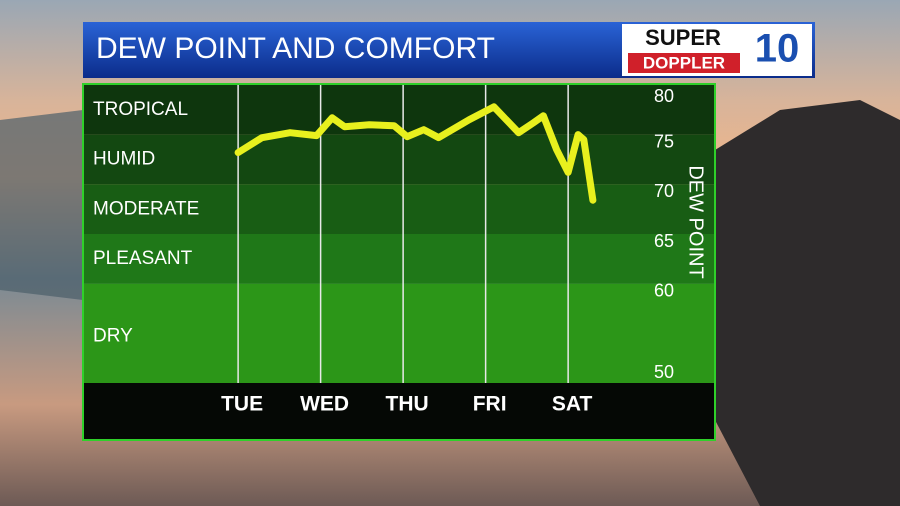 This screenshot has height=506, width=900. What do you see at coordinates (664, 141) in the screenshot?
I see `y-tick-label: 75` at bounding box center [664, 141].